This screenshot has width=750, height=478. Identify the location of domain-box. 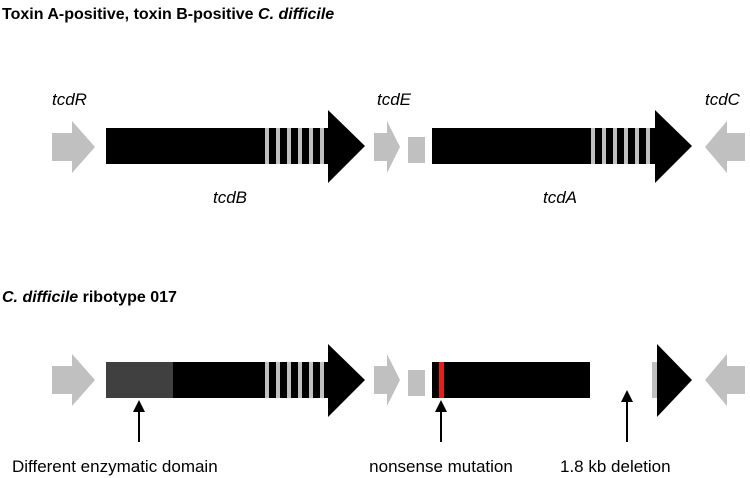
(140, 380).